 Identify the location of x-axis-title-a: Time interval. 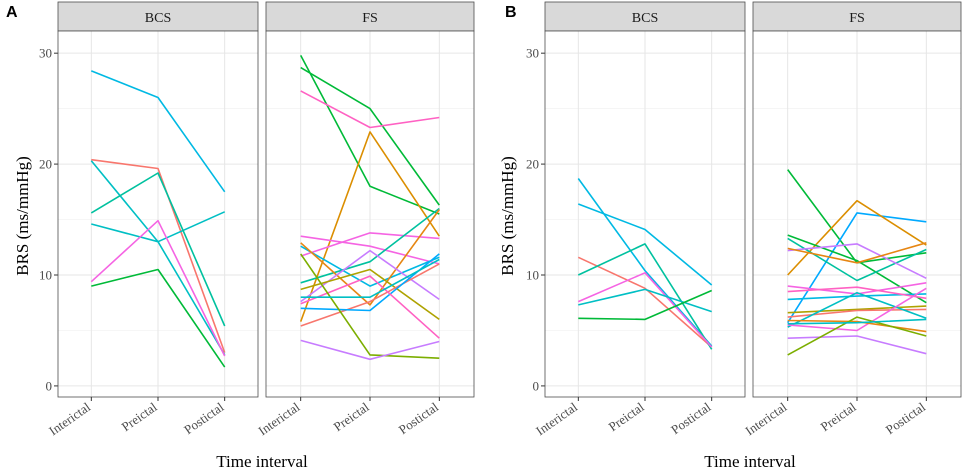
(262, 461).